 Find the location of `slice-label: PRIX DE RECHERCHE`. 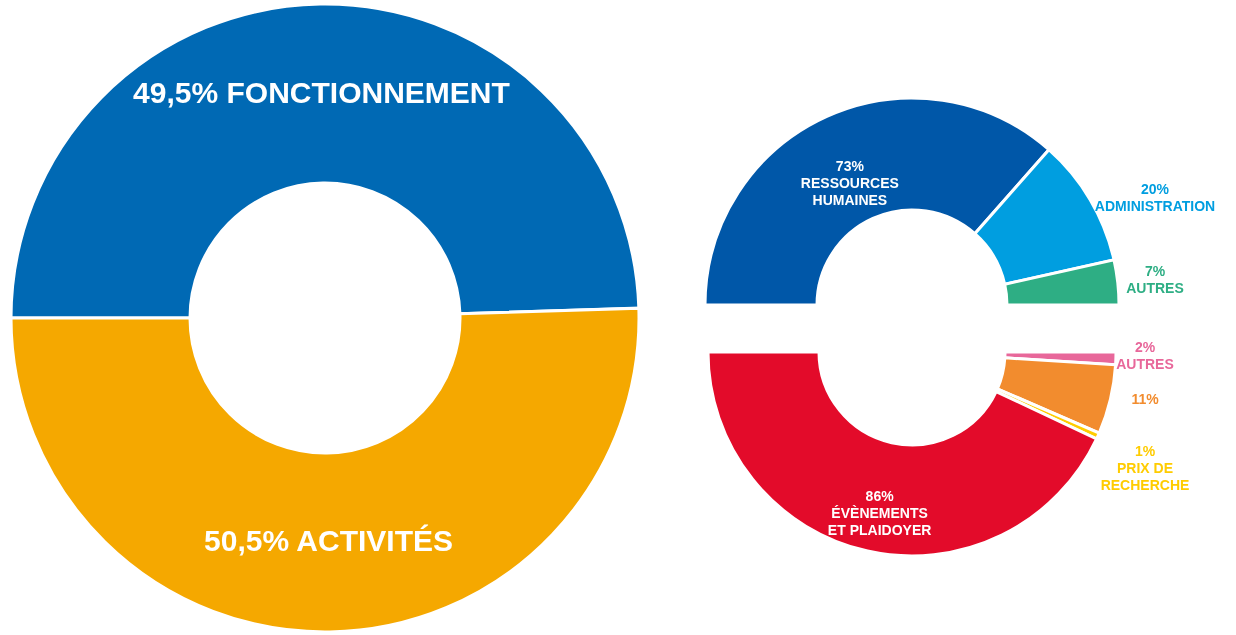

slice-label: PRIX DE RECHERCHE is located at coordinates (1145, 477).